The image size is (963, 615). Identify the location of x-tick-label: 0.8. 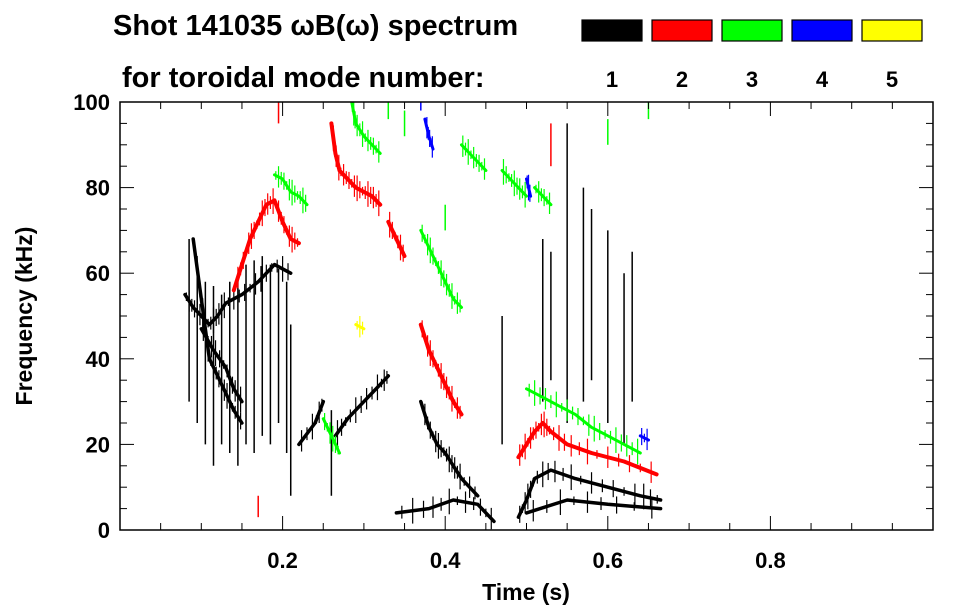
(770, 560).